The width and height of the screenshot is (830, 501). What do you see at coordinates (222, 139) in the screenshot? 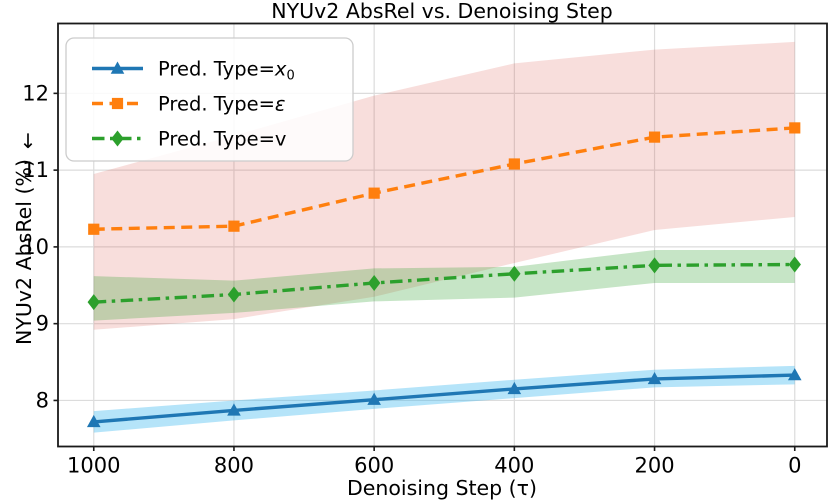
I see `legend-label: Pred. Type=v` at bounding box center [222, 139].